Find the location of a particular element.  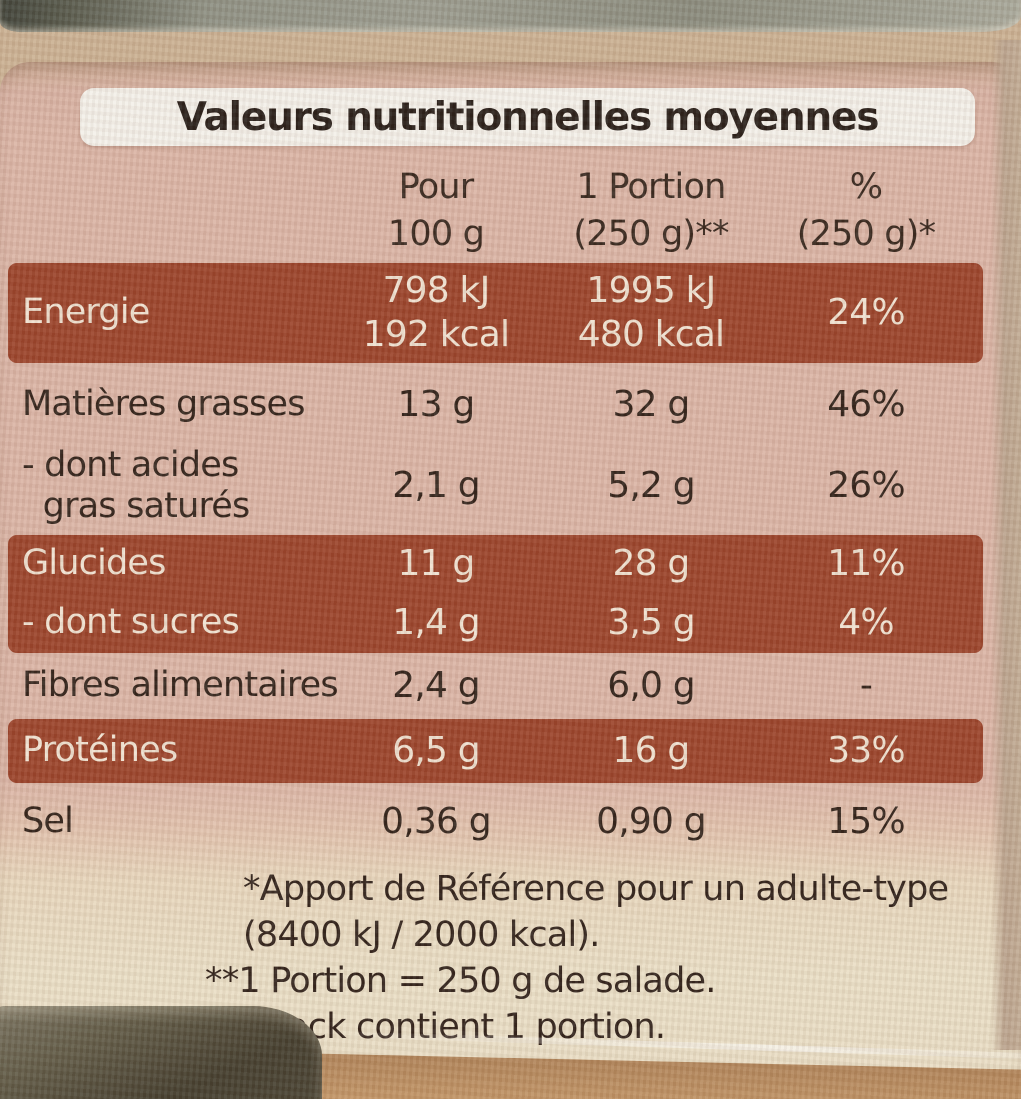

value-per-portion: 32 g is located at coordinates (651, 405).